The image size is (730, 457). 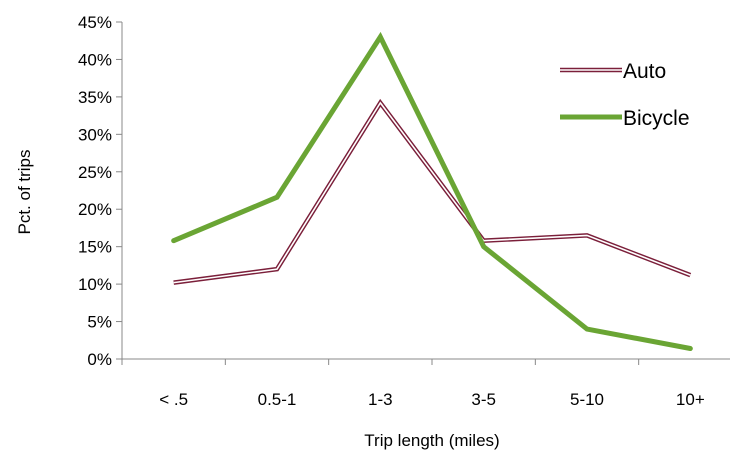 I want to click on y-tick-label: 0%, so click(x=99, y=359).